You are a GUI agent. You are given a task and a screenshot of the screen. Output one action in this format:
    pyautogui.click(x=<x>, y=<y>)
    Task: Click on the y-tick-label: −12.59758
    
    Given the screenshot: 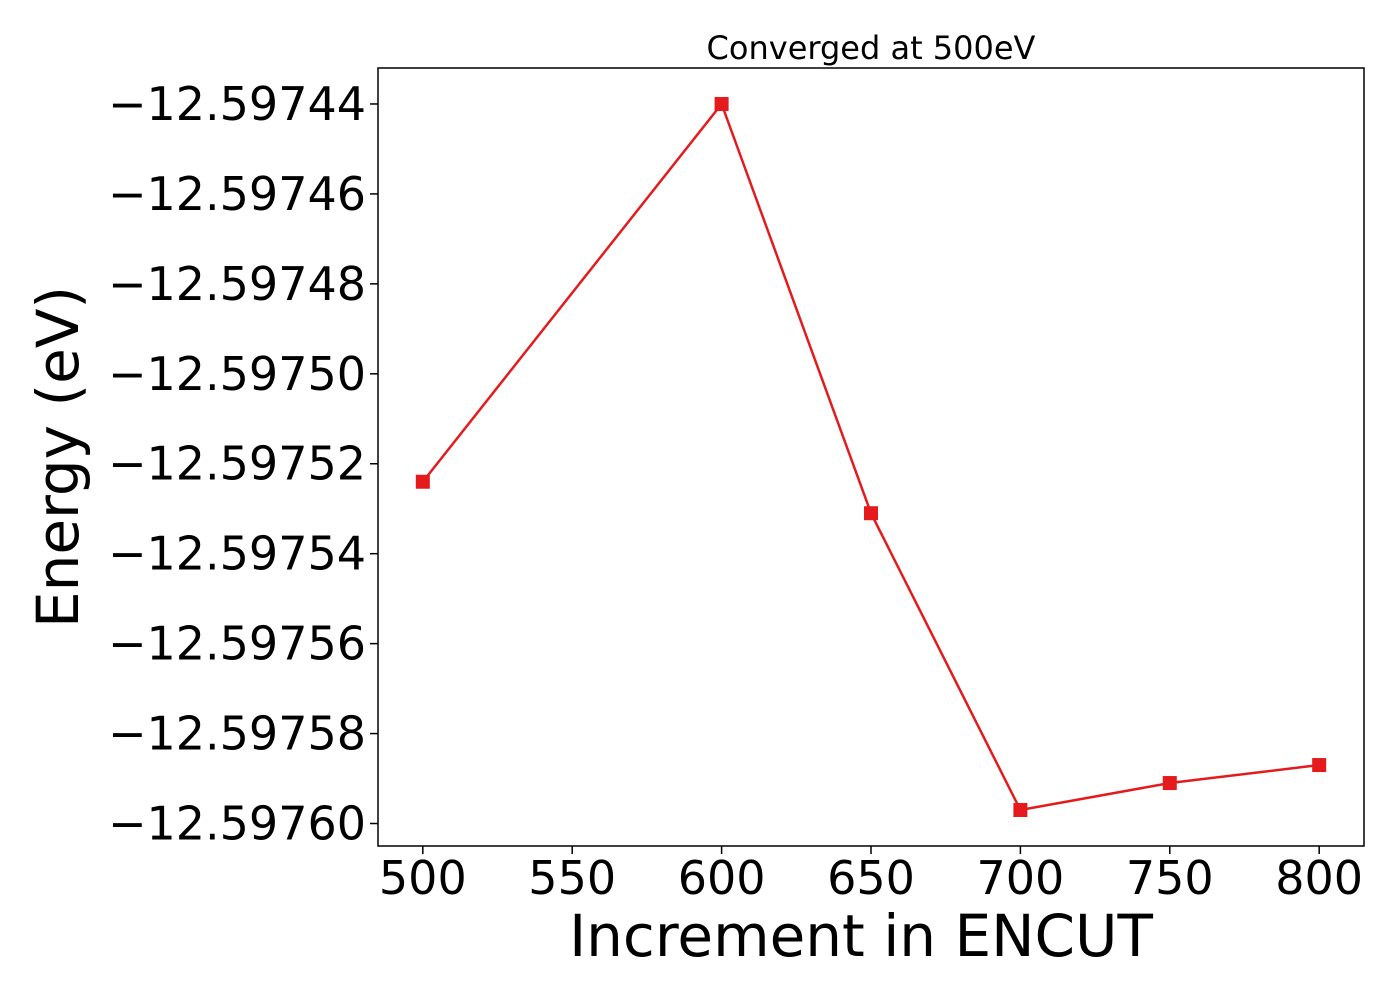 What is the action you would take?
    pyautogui.click(x=237, y=734)
    